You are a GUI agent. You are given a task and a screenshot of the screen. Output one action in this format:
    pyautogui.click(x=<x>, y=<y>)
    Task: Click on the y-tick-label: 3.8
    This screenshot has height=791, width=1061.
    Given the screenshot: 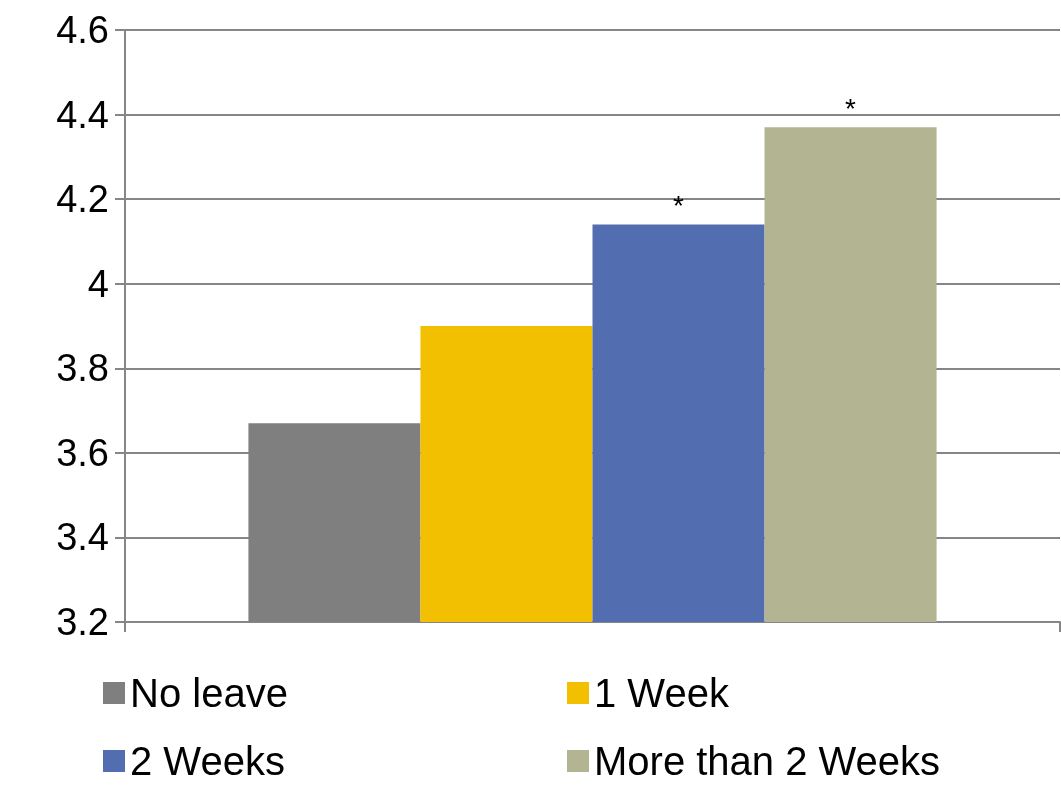 What is the action you would take?
    pyautogui.click(x=82, y=368)
    